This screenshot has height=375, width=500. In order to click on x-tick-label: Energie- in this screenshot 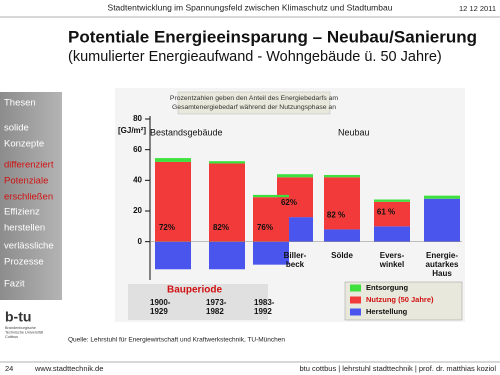, I will do `click(442, 255)`.